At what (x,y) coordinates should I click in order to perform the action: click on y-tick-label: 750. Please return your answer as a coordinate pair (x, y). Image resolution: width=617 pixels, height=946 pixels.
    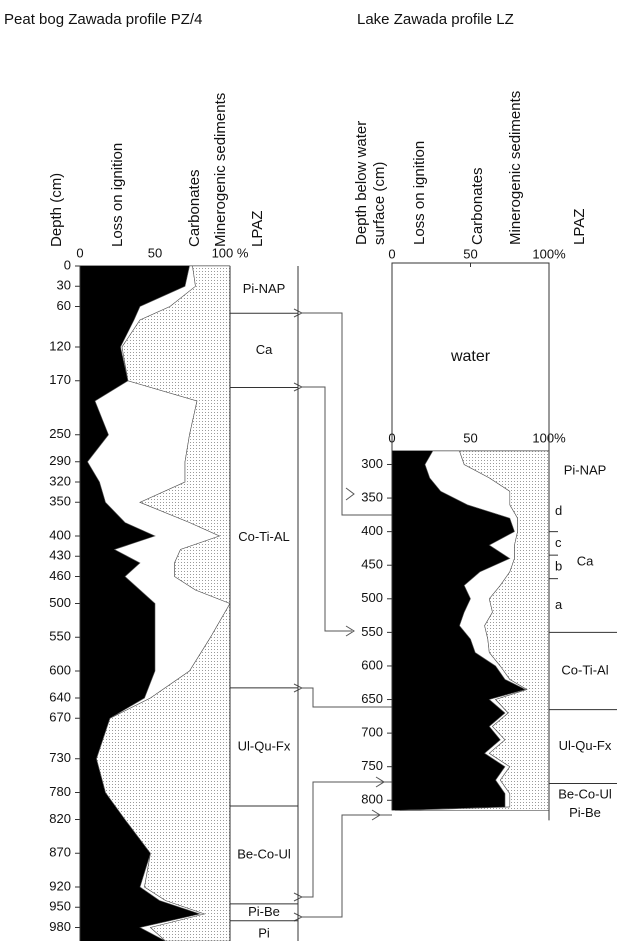
    Looking at the image, I should click on (372, 765).